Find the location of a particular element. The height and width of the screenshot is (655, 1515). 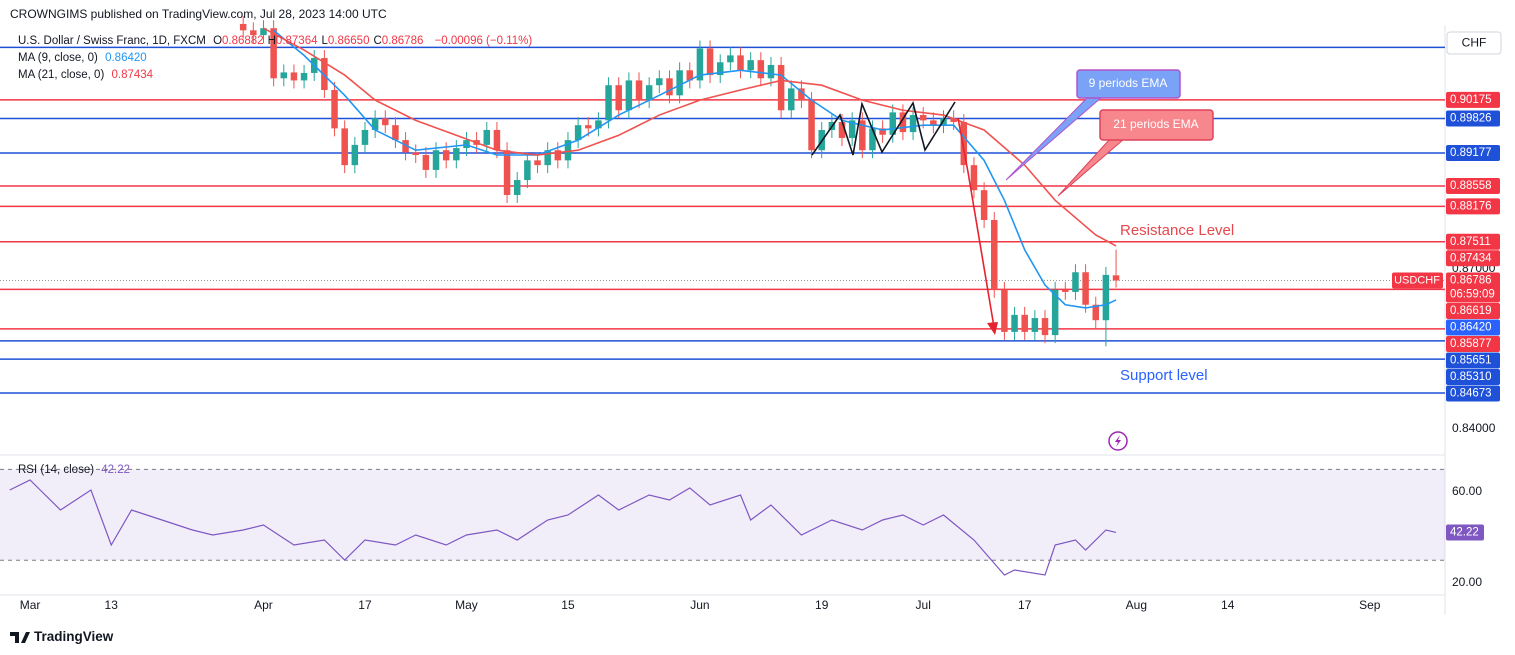

x-tick-label: Aug is located at coordinates (1136, 605).